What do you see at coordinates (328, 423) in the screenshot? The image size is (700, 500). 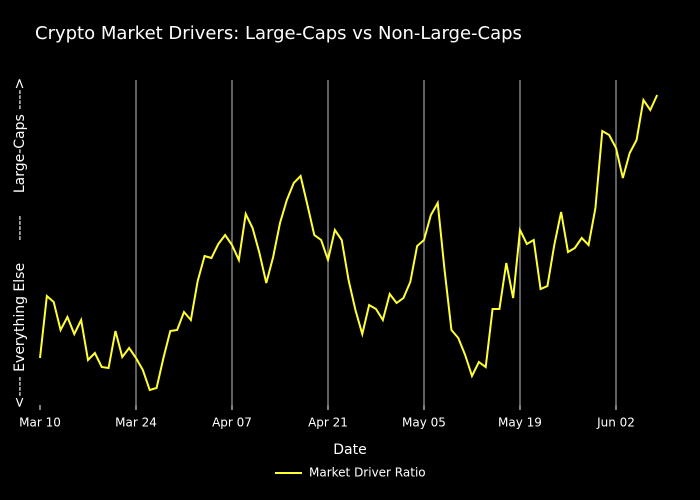 I see `x-tick-label: Apr 21` at bounding box center [328, 423].